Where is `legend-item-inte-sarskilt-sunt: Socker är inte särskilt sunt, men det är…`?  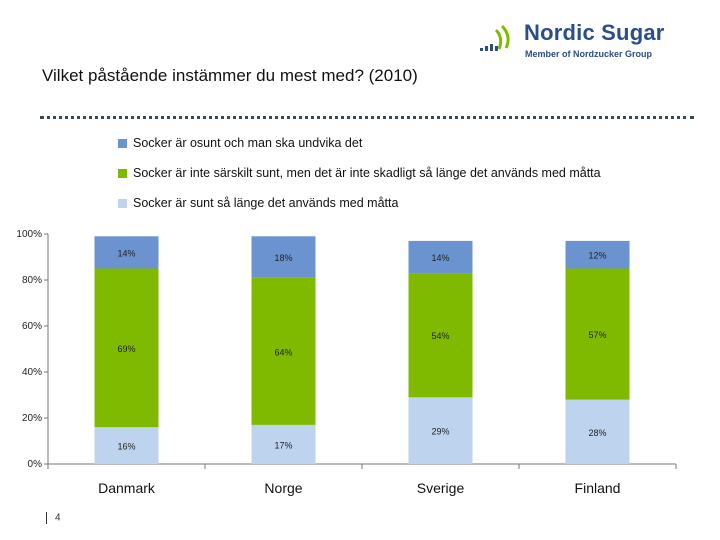 legend-item-inte-sarskilt-sunt: Socker är inte särskilt sunt, men det är… is located at coordinates (359, 173).